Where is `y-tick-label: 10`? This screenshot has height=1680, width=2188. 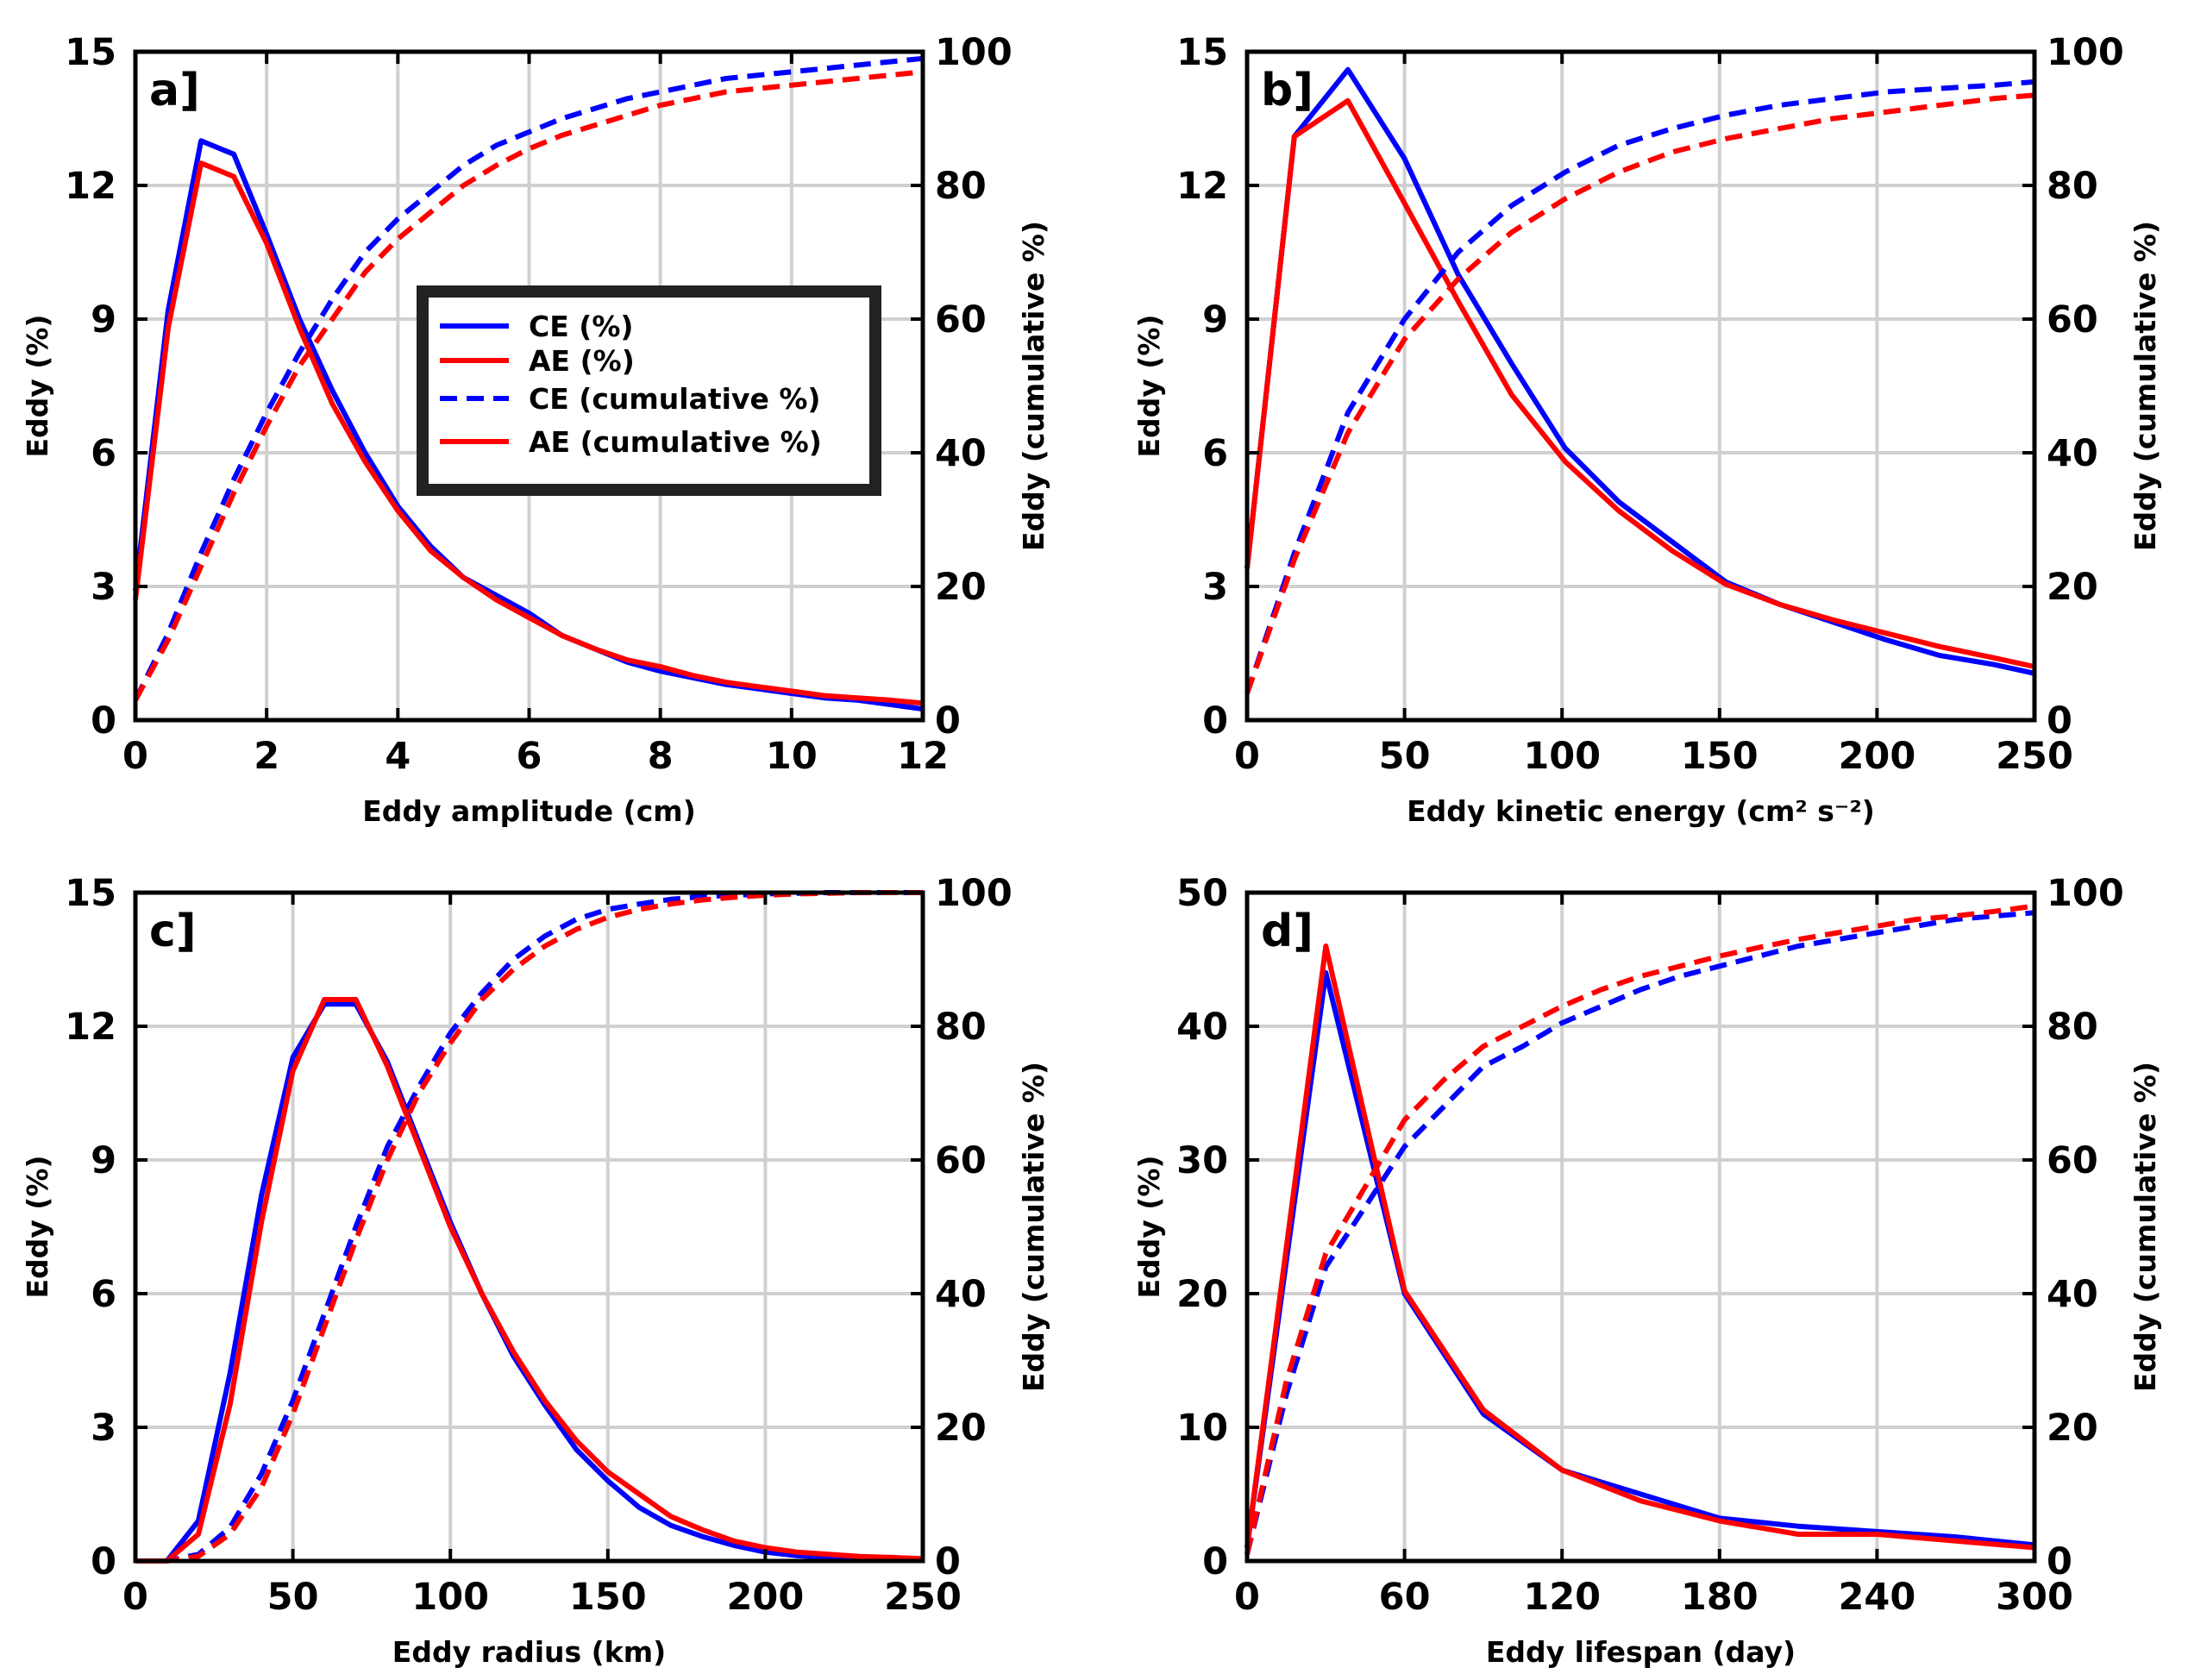 y-tick-label: 10 is located at coordinates (1202, 1429).